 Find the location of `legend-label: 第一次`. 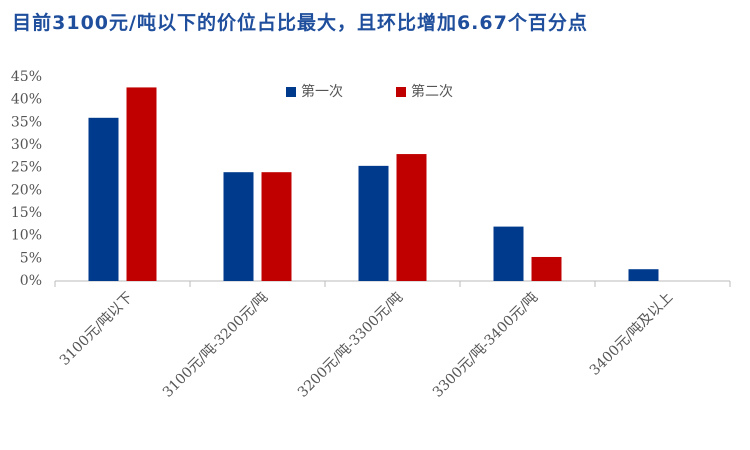

legend-label: 第一次 is located at coordinates (322, 91).